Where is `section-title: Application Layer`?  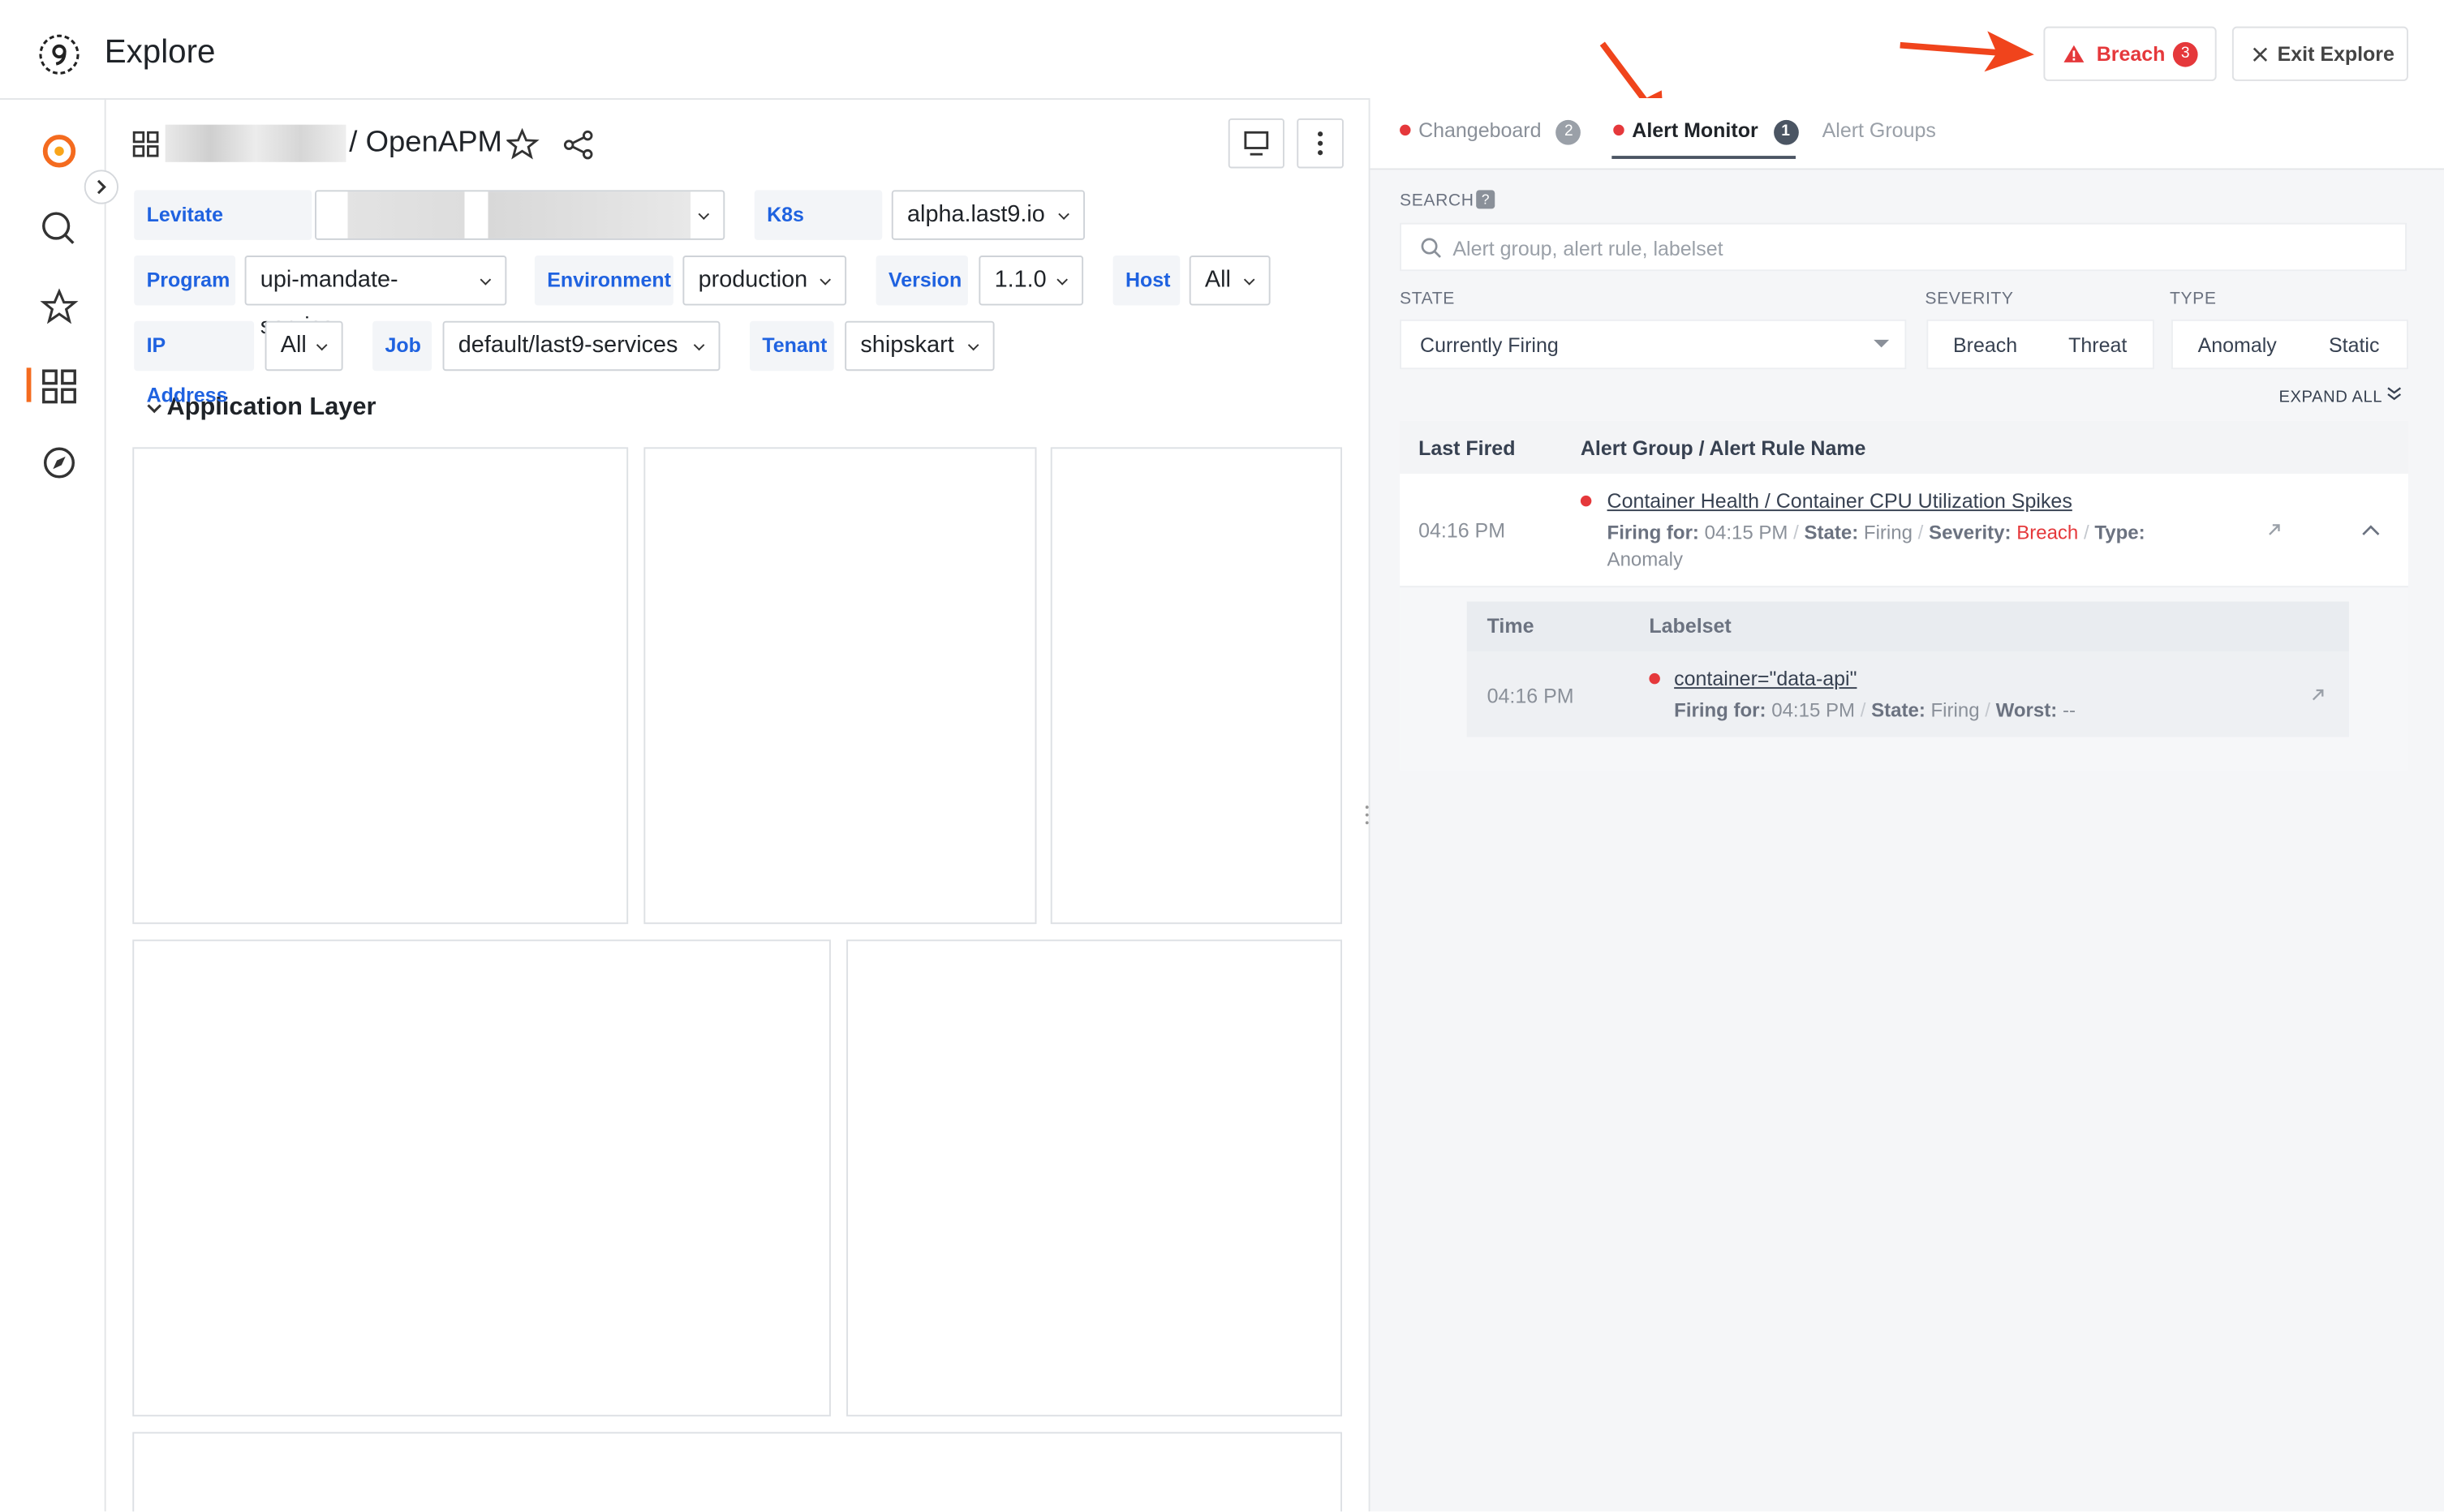
section-title: Application Layer is located at coordinates (271, 407).